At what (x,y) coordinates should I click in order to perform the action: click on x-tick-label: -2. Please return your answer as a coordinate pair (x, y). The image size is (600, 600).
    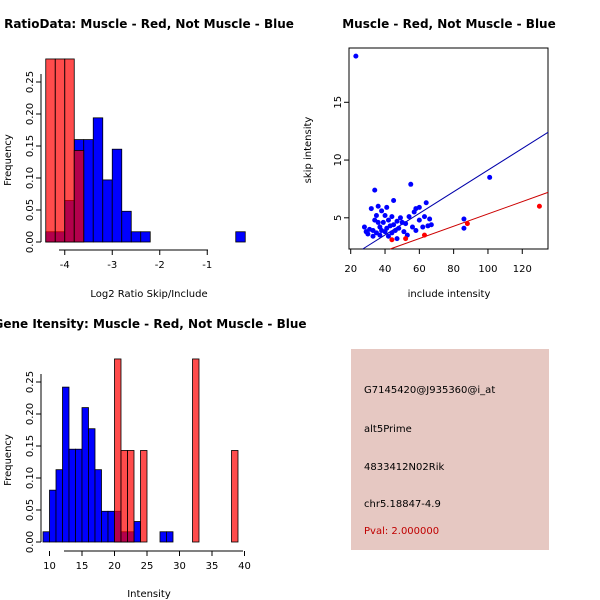
    Looking at the image, I should click on (160, 265).